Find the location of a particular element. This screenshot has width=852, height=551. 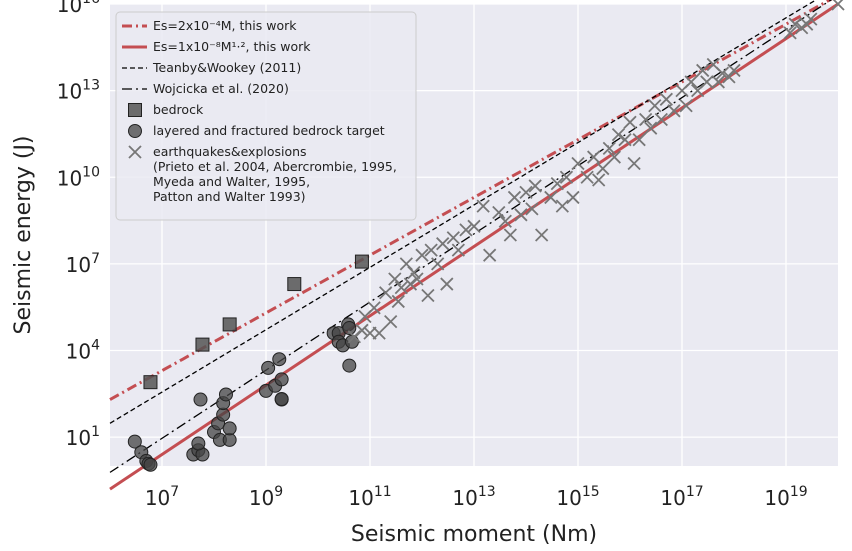

y-tick-label: 10⁷ is located at coordinates (83, 264).